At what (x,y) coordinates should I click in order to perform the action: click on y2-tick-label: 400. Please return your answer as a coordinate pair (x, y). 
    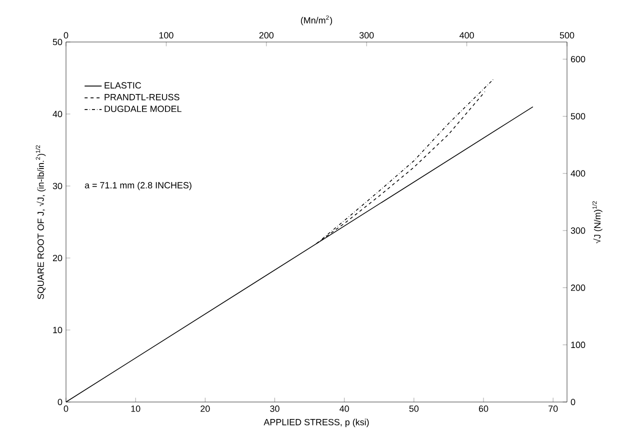
    Looking at the image, I should click on (578, 173).